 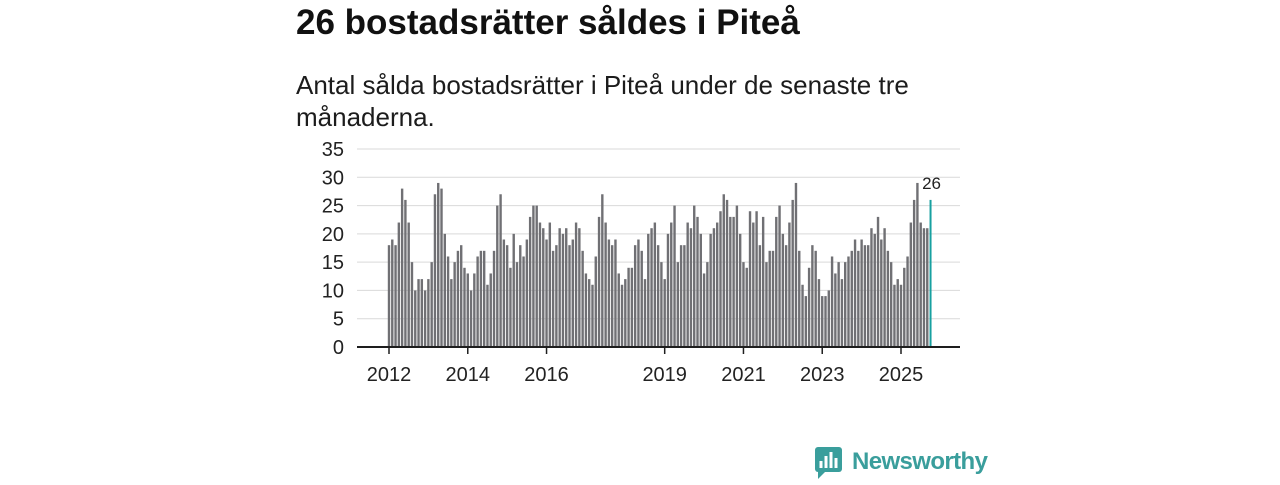 What do you see at coordinates (389, 375) in the screenshot?
I see `x-tick-label: 2012` at bounding box center [389, 375].